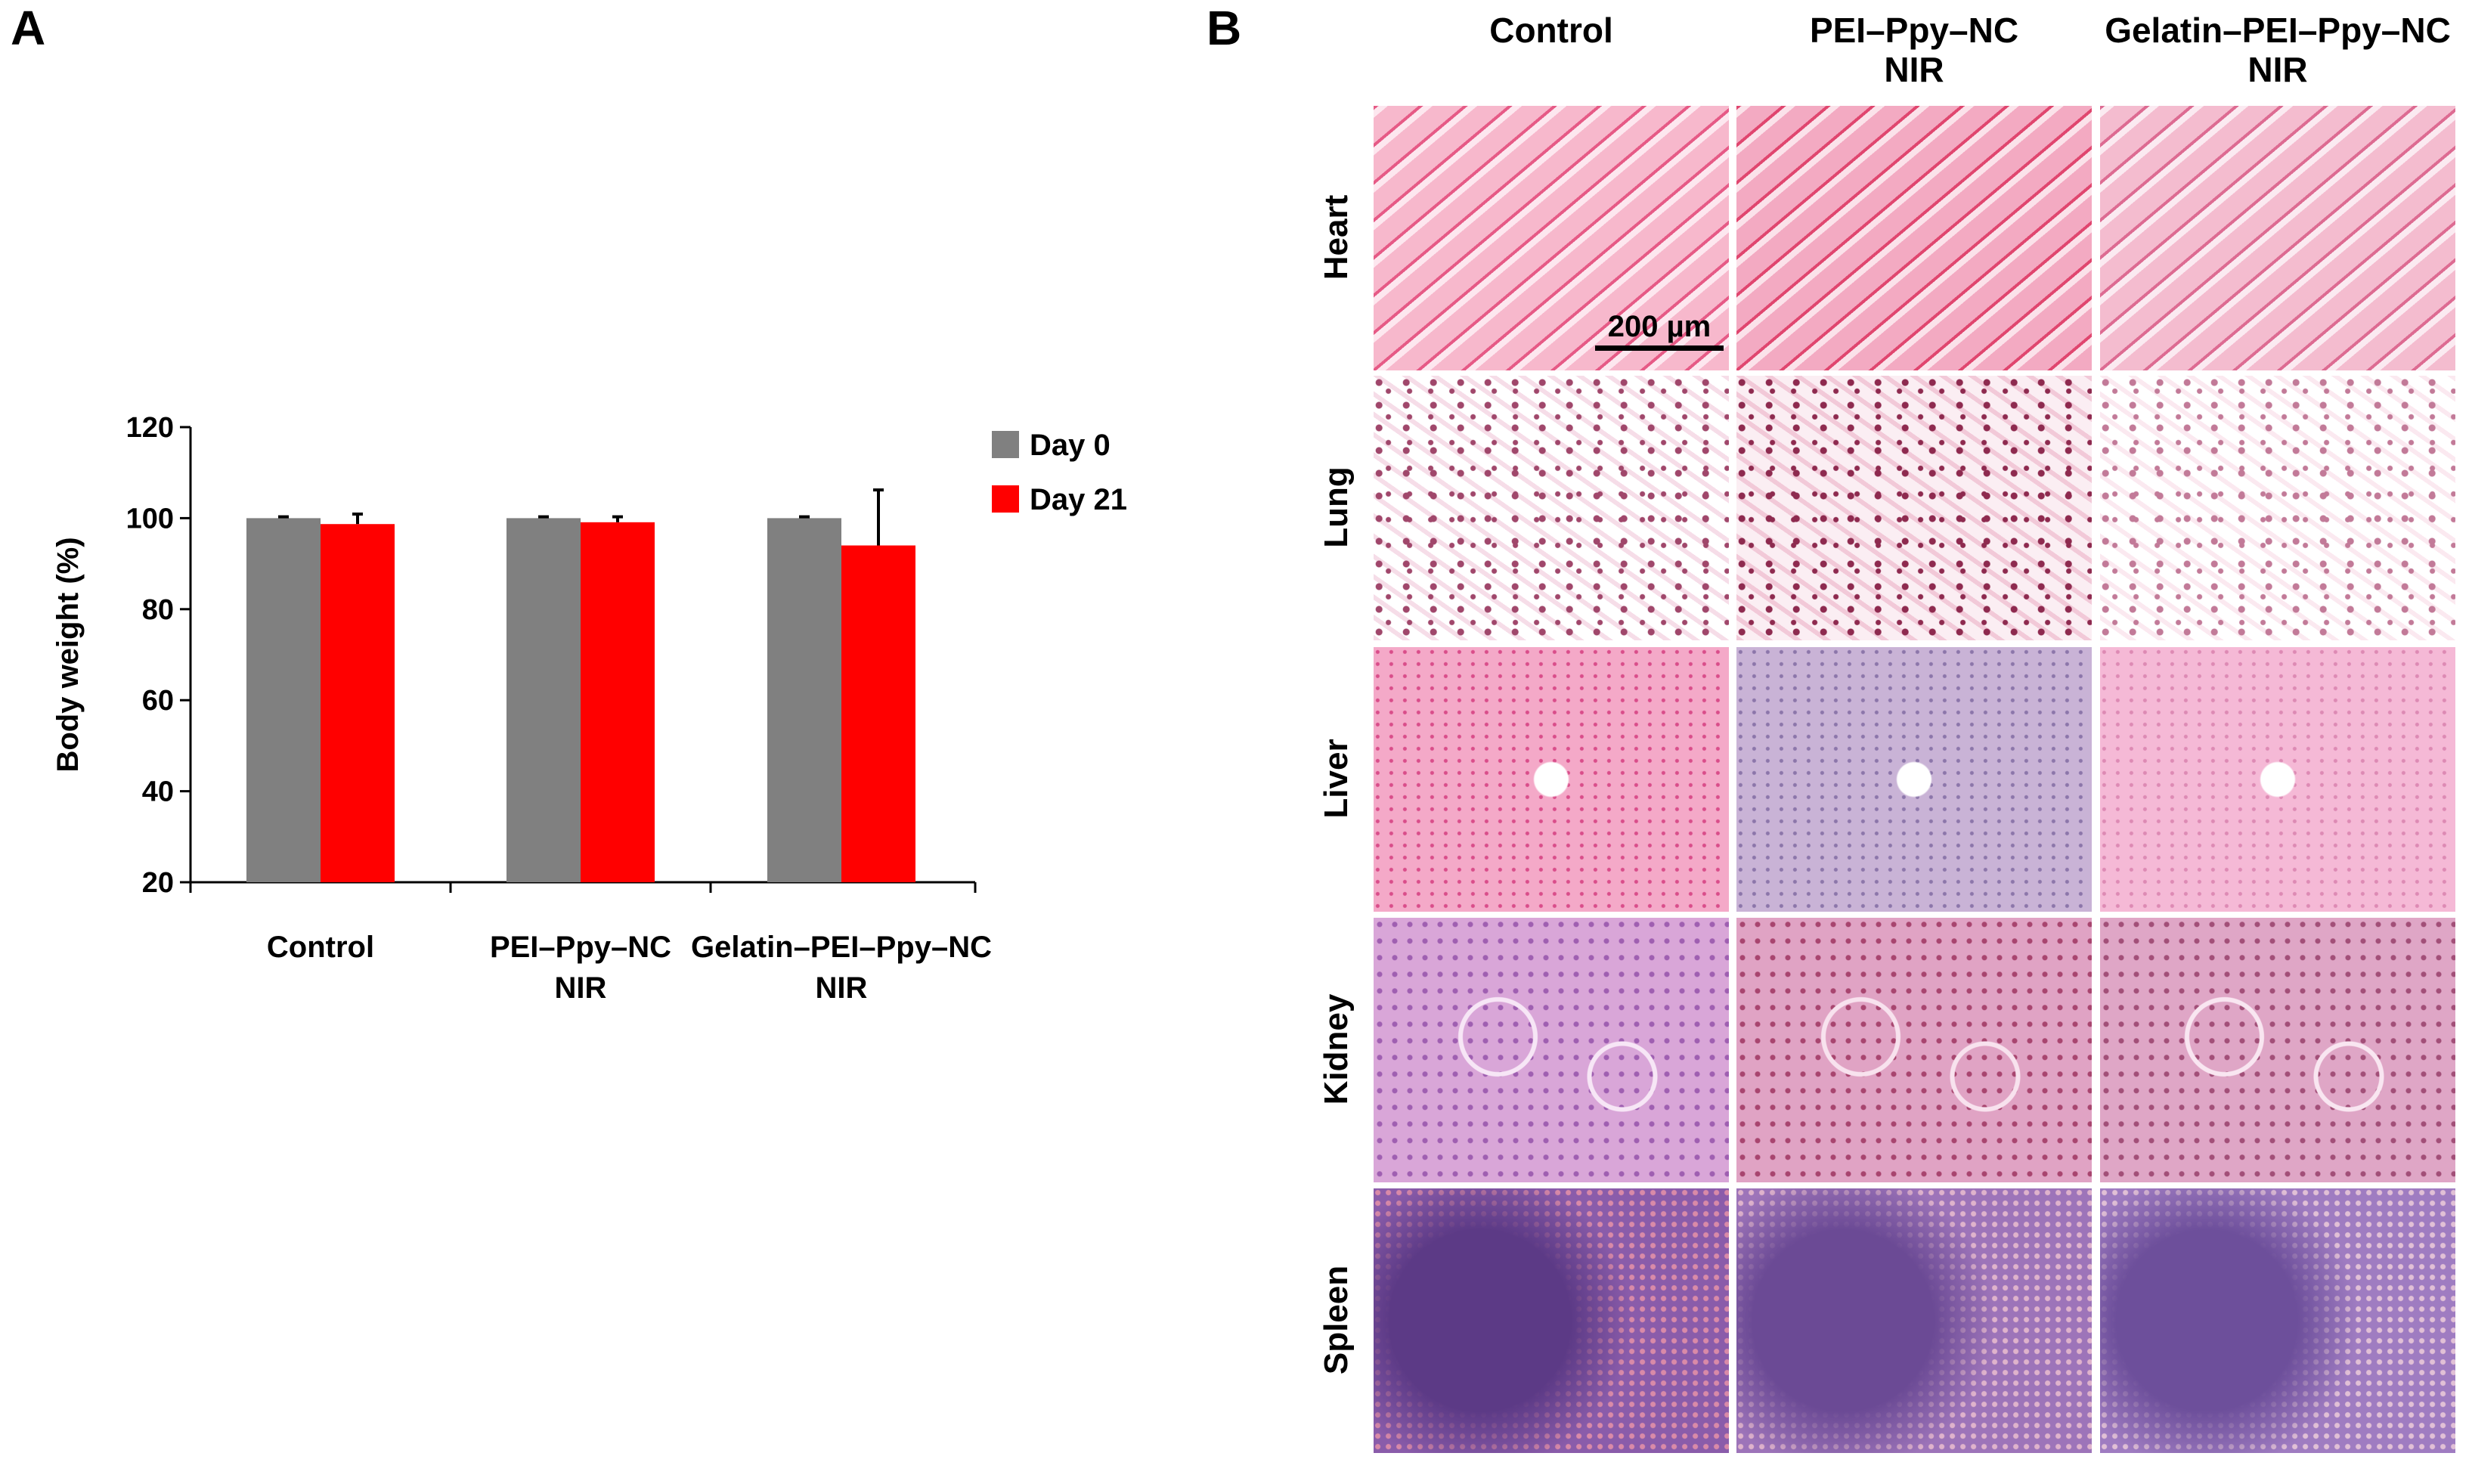  What do you see at coordinates (1659, 348) in the screenshot?
I see `scale-bar-line` at bounding box center [1659, 348].